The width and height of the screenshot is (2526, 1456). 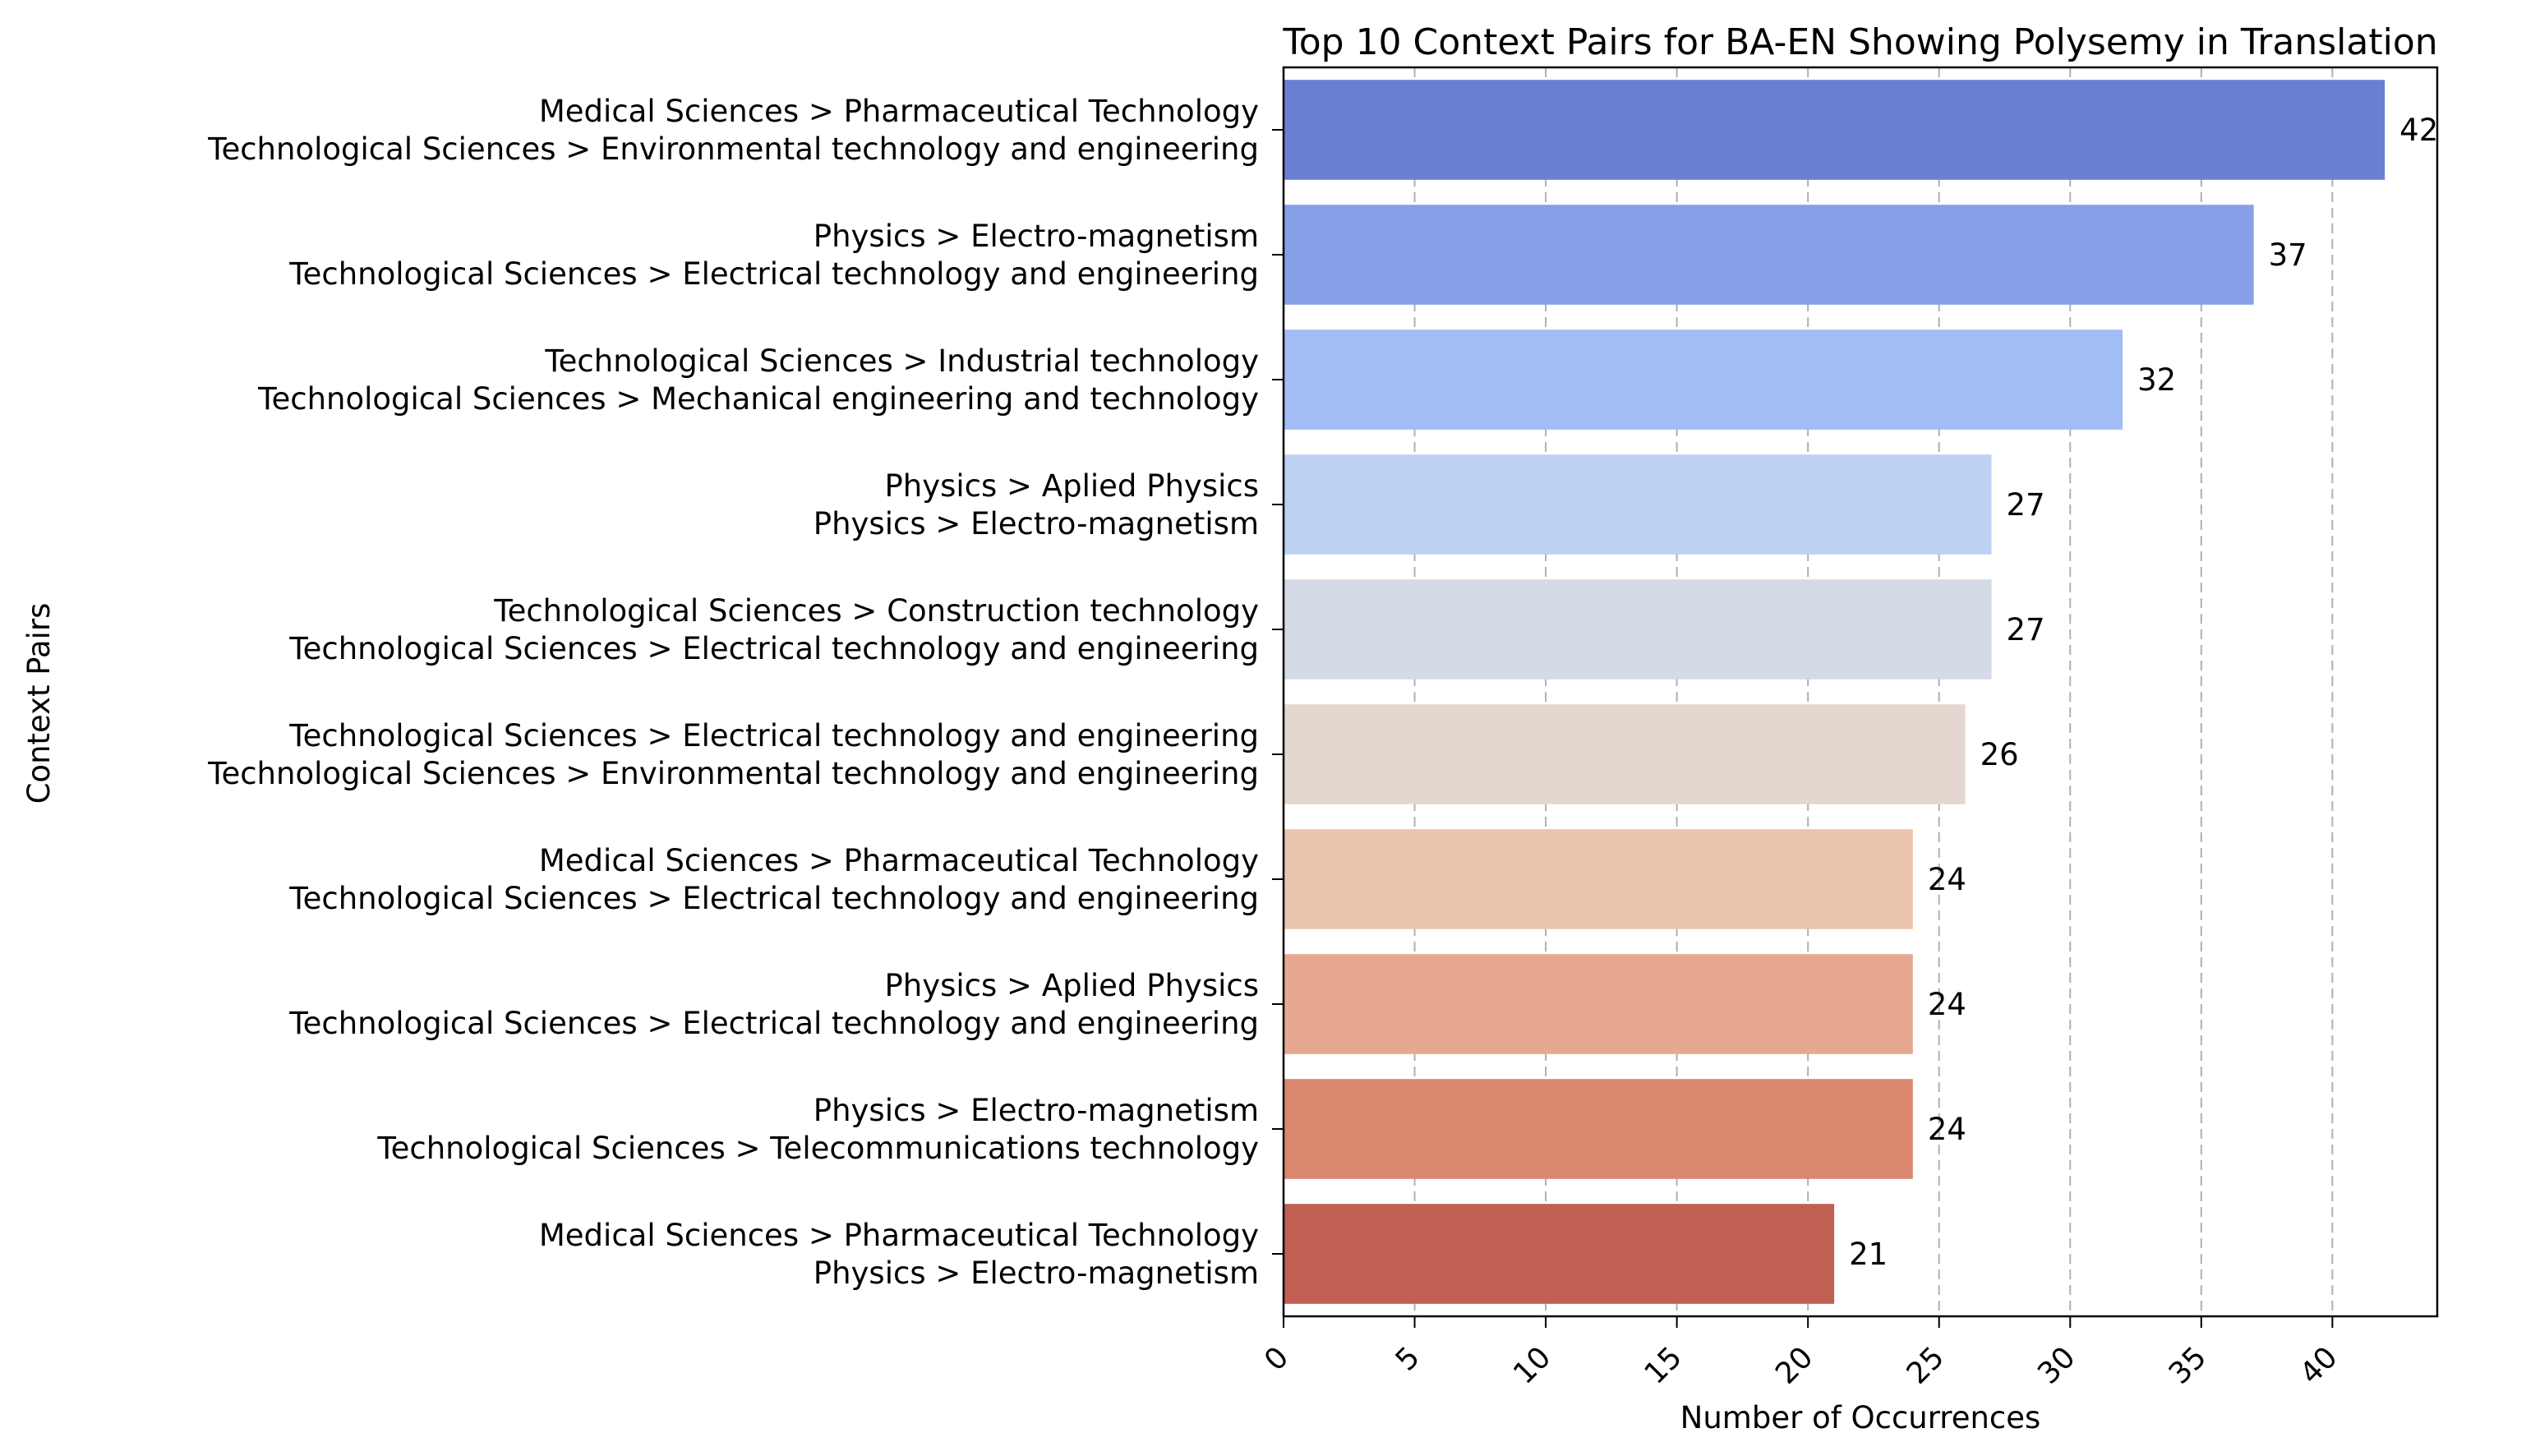 I want to click on data-label: 37, so click(x=2288, y=255).